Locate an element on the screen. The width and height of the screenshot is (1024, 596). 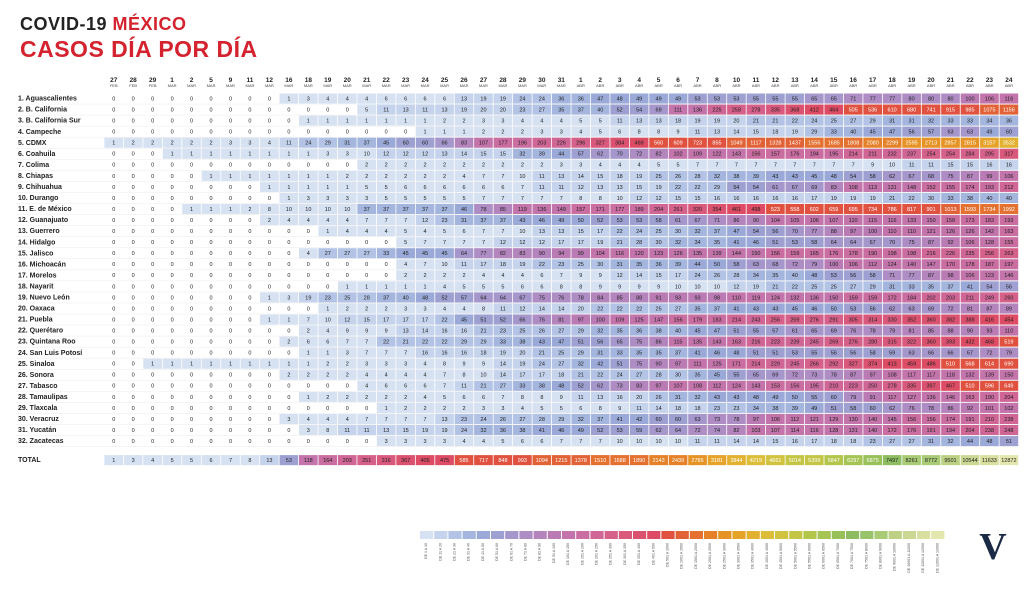
cell-value: 110 is located at coordinates (1008, 331).